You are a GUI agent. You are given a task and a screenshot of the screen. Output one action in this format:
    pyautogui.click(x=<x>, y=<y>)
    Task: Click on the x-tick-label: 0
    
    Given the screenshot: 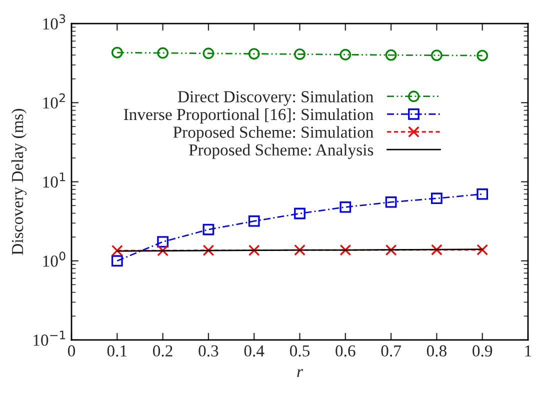 What is the action you would take?
    pyautogui.click(x=72, y=351)
    